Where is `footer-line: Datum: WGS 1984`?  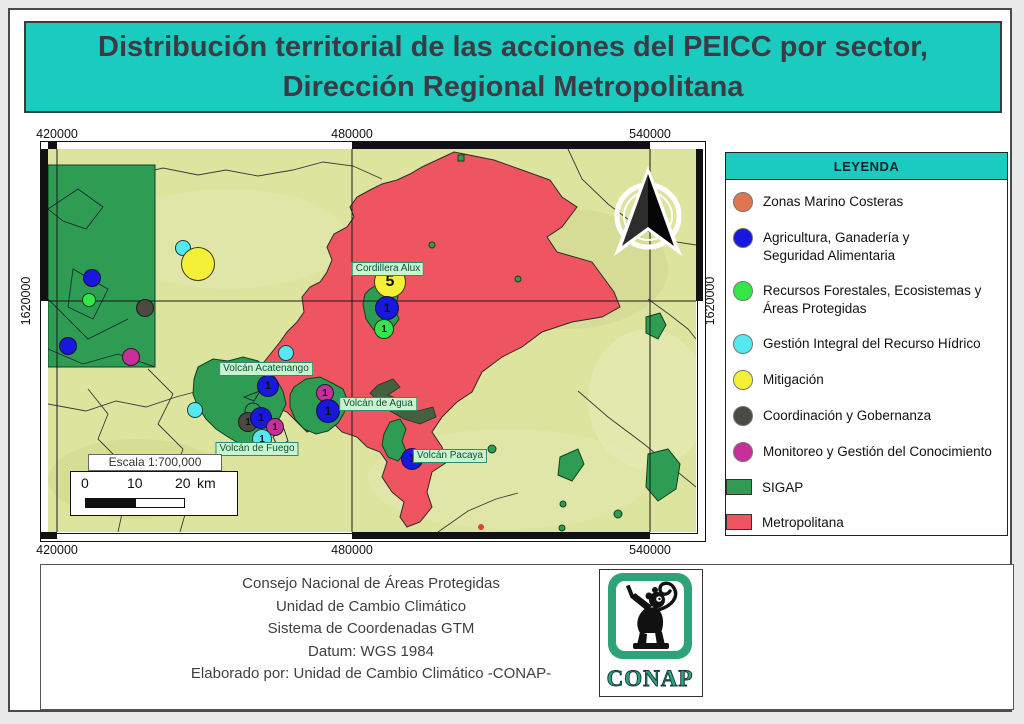 footer-line: Datum: WGS 1984 is located at coordinates (371, 651).